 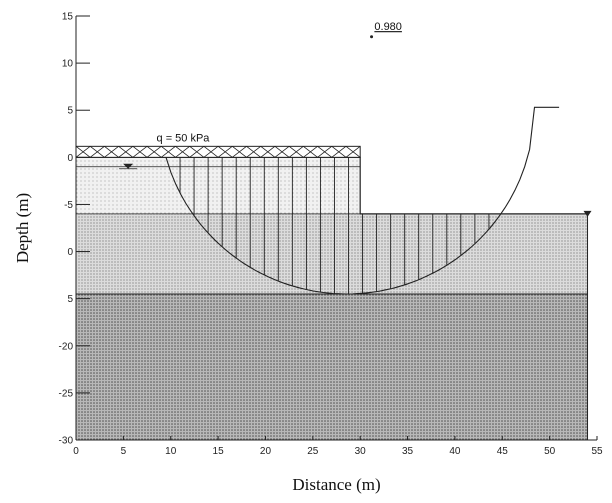 What do you see at coordinates (219, 451) in the screenshot?
I see `x-tick-label: 15` at bounding box center [219, 451].